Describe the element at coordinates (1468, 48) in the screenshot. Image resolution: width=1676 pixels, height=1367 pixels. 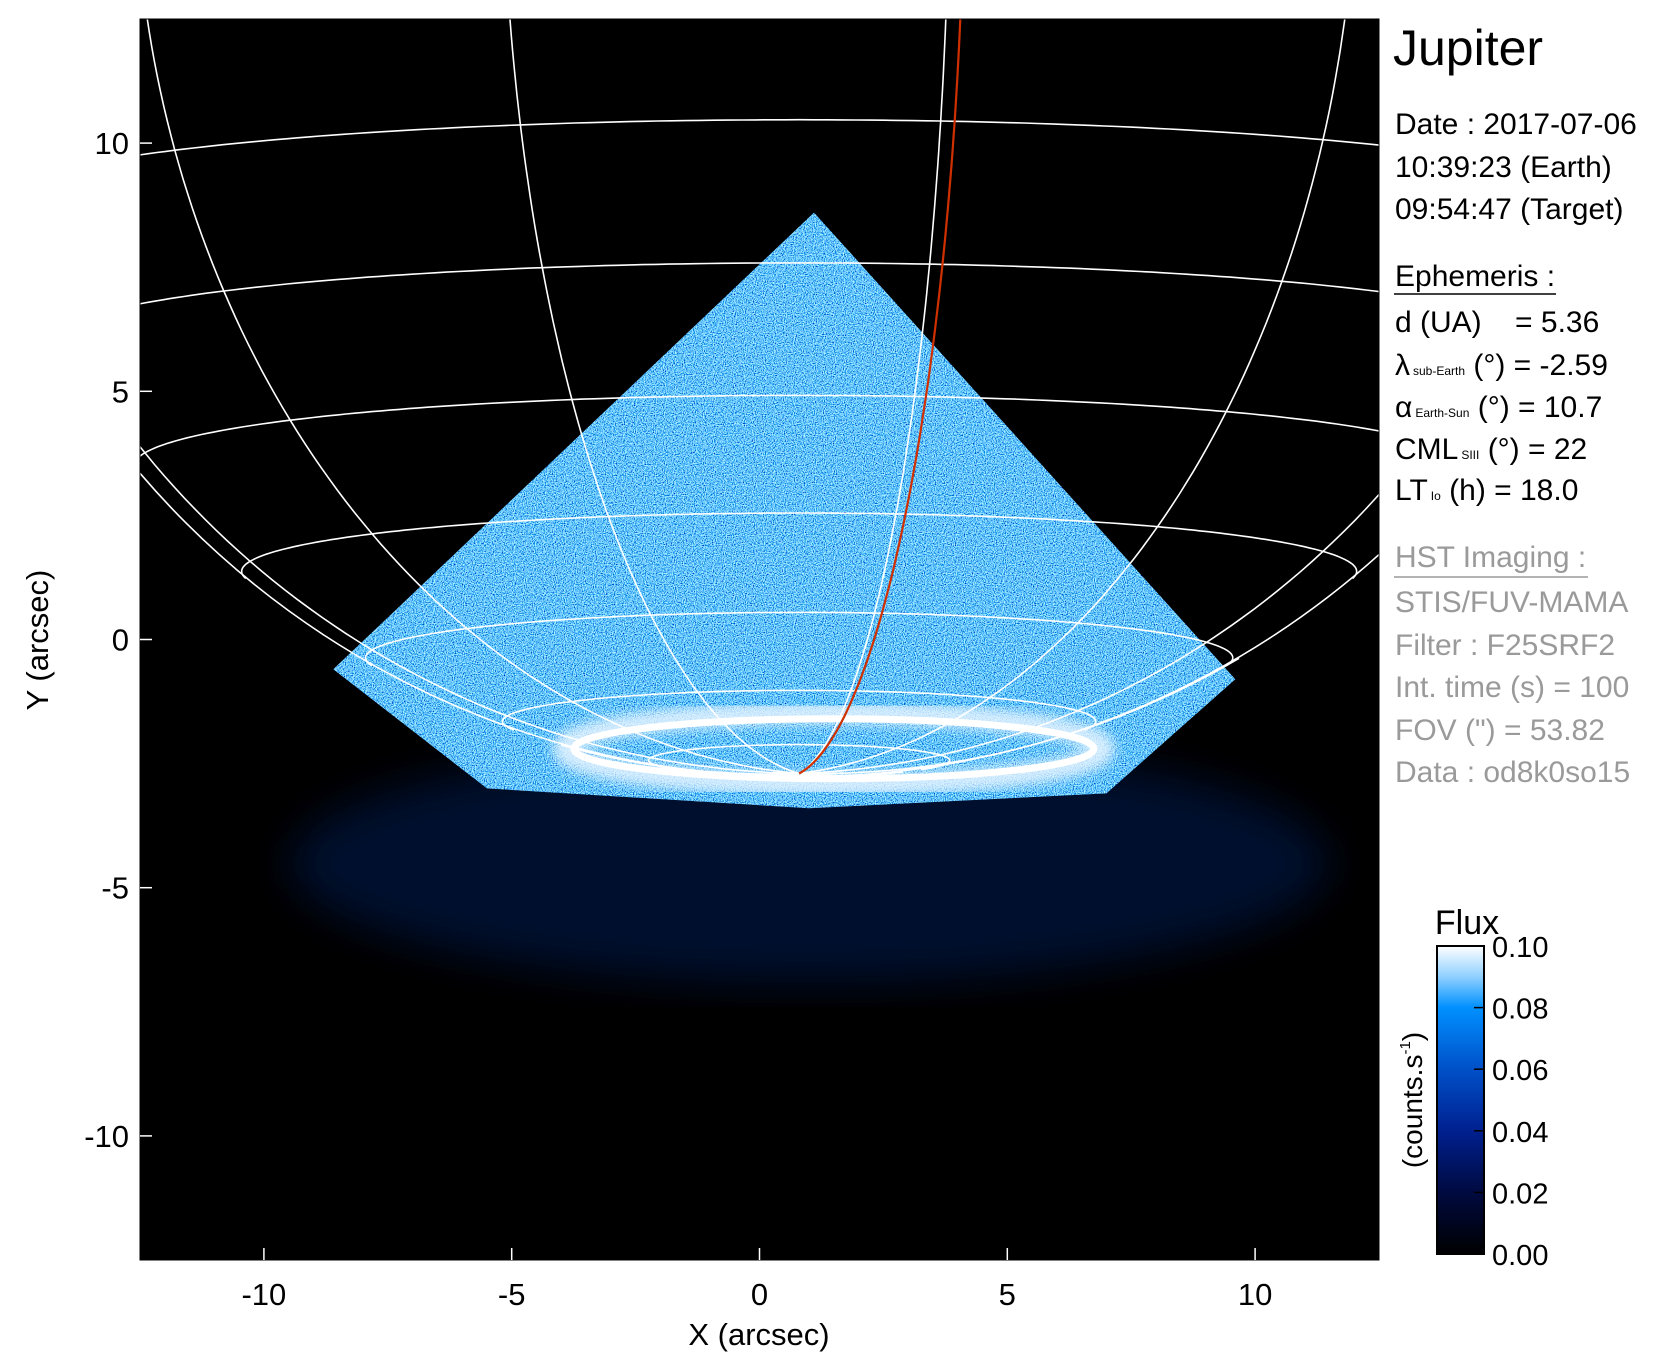
I see `planet-title: Jupiter` at that location.